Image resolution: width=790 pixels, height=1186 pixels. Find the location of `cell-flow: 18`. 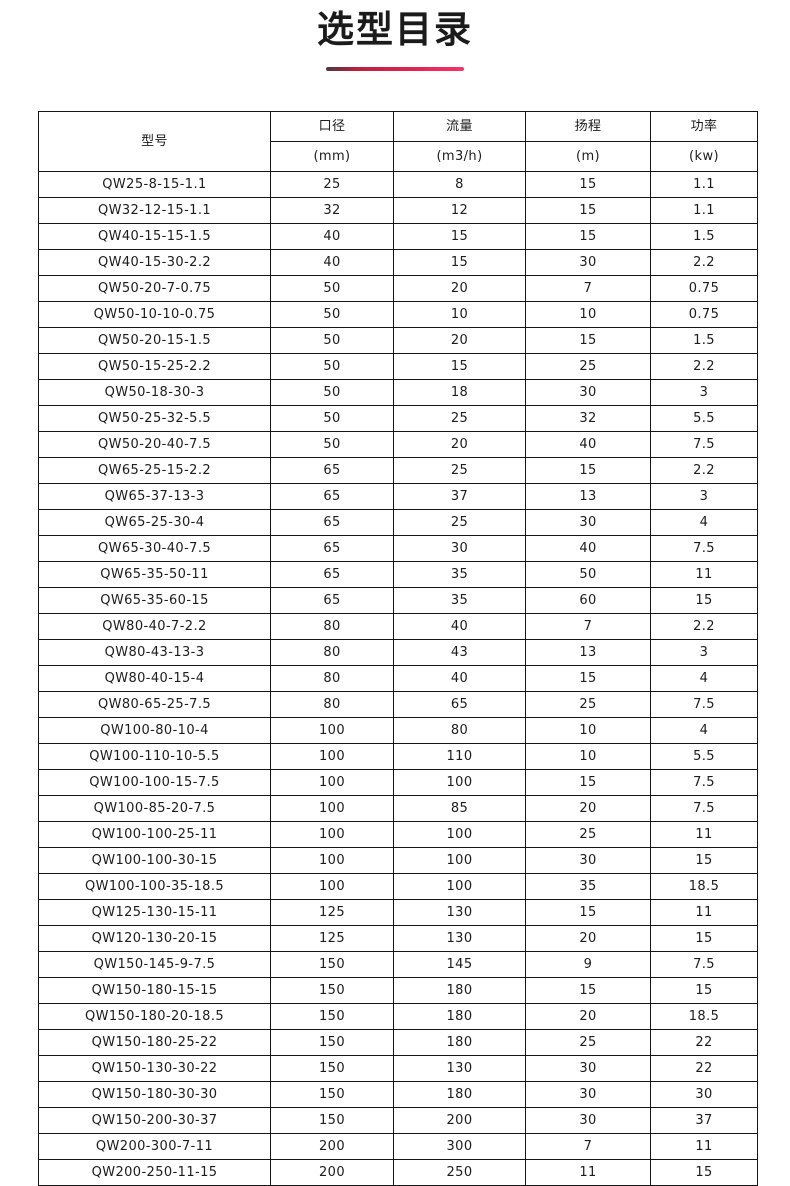

cell-flow: 18 is located at coordinates (459, 392).